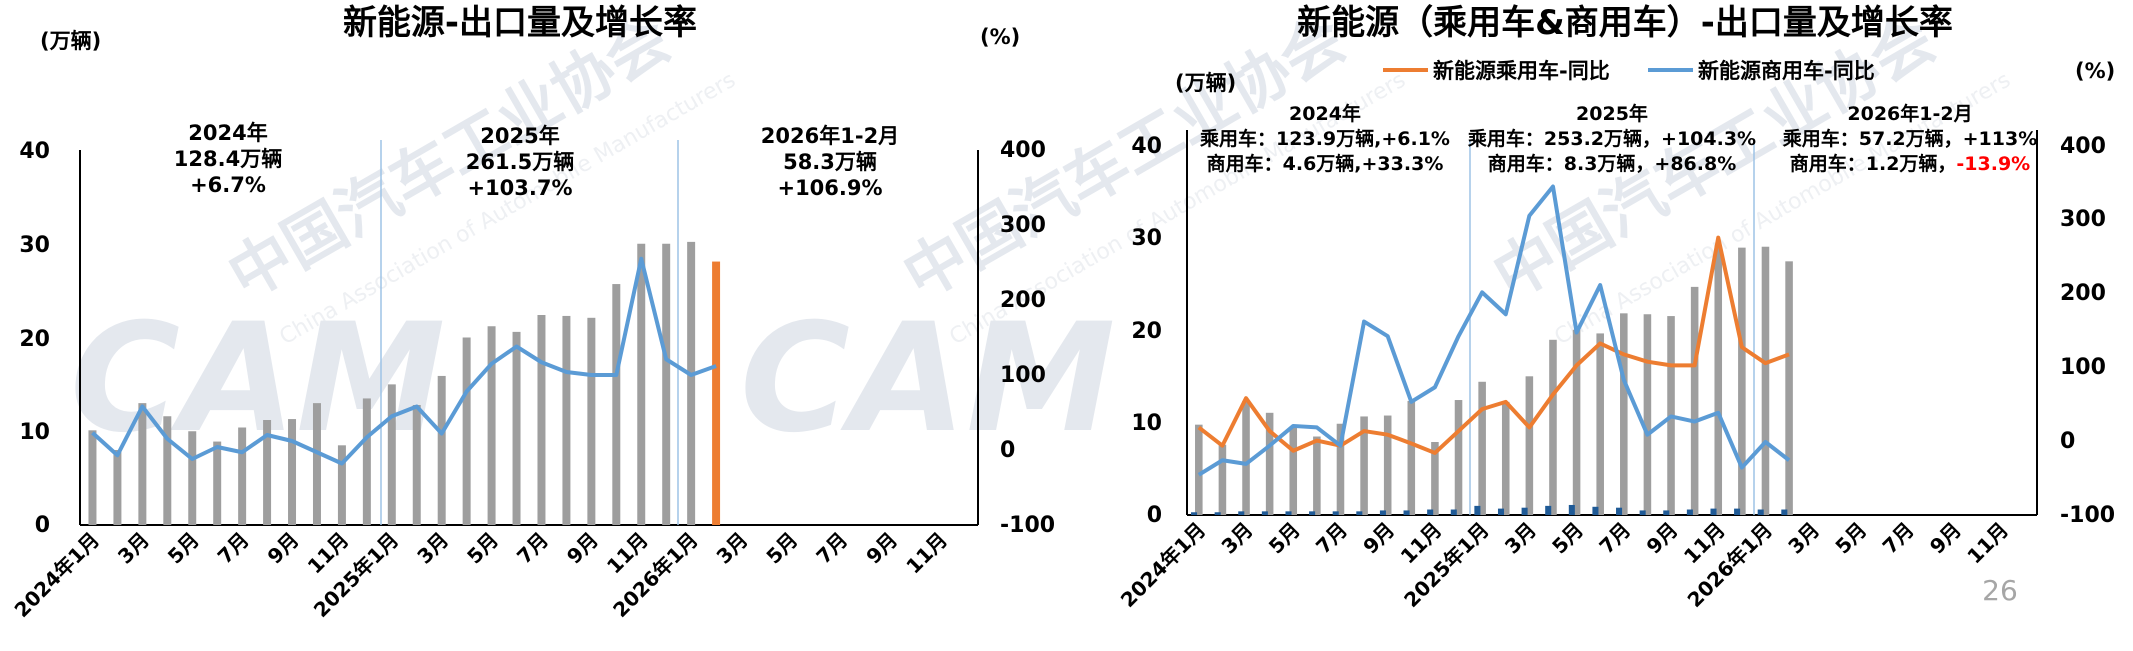 This screenshot has height=651, width=2133. I want to click on passenger-growth-line, so click(1493, 345).